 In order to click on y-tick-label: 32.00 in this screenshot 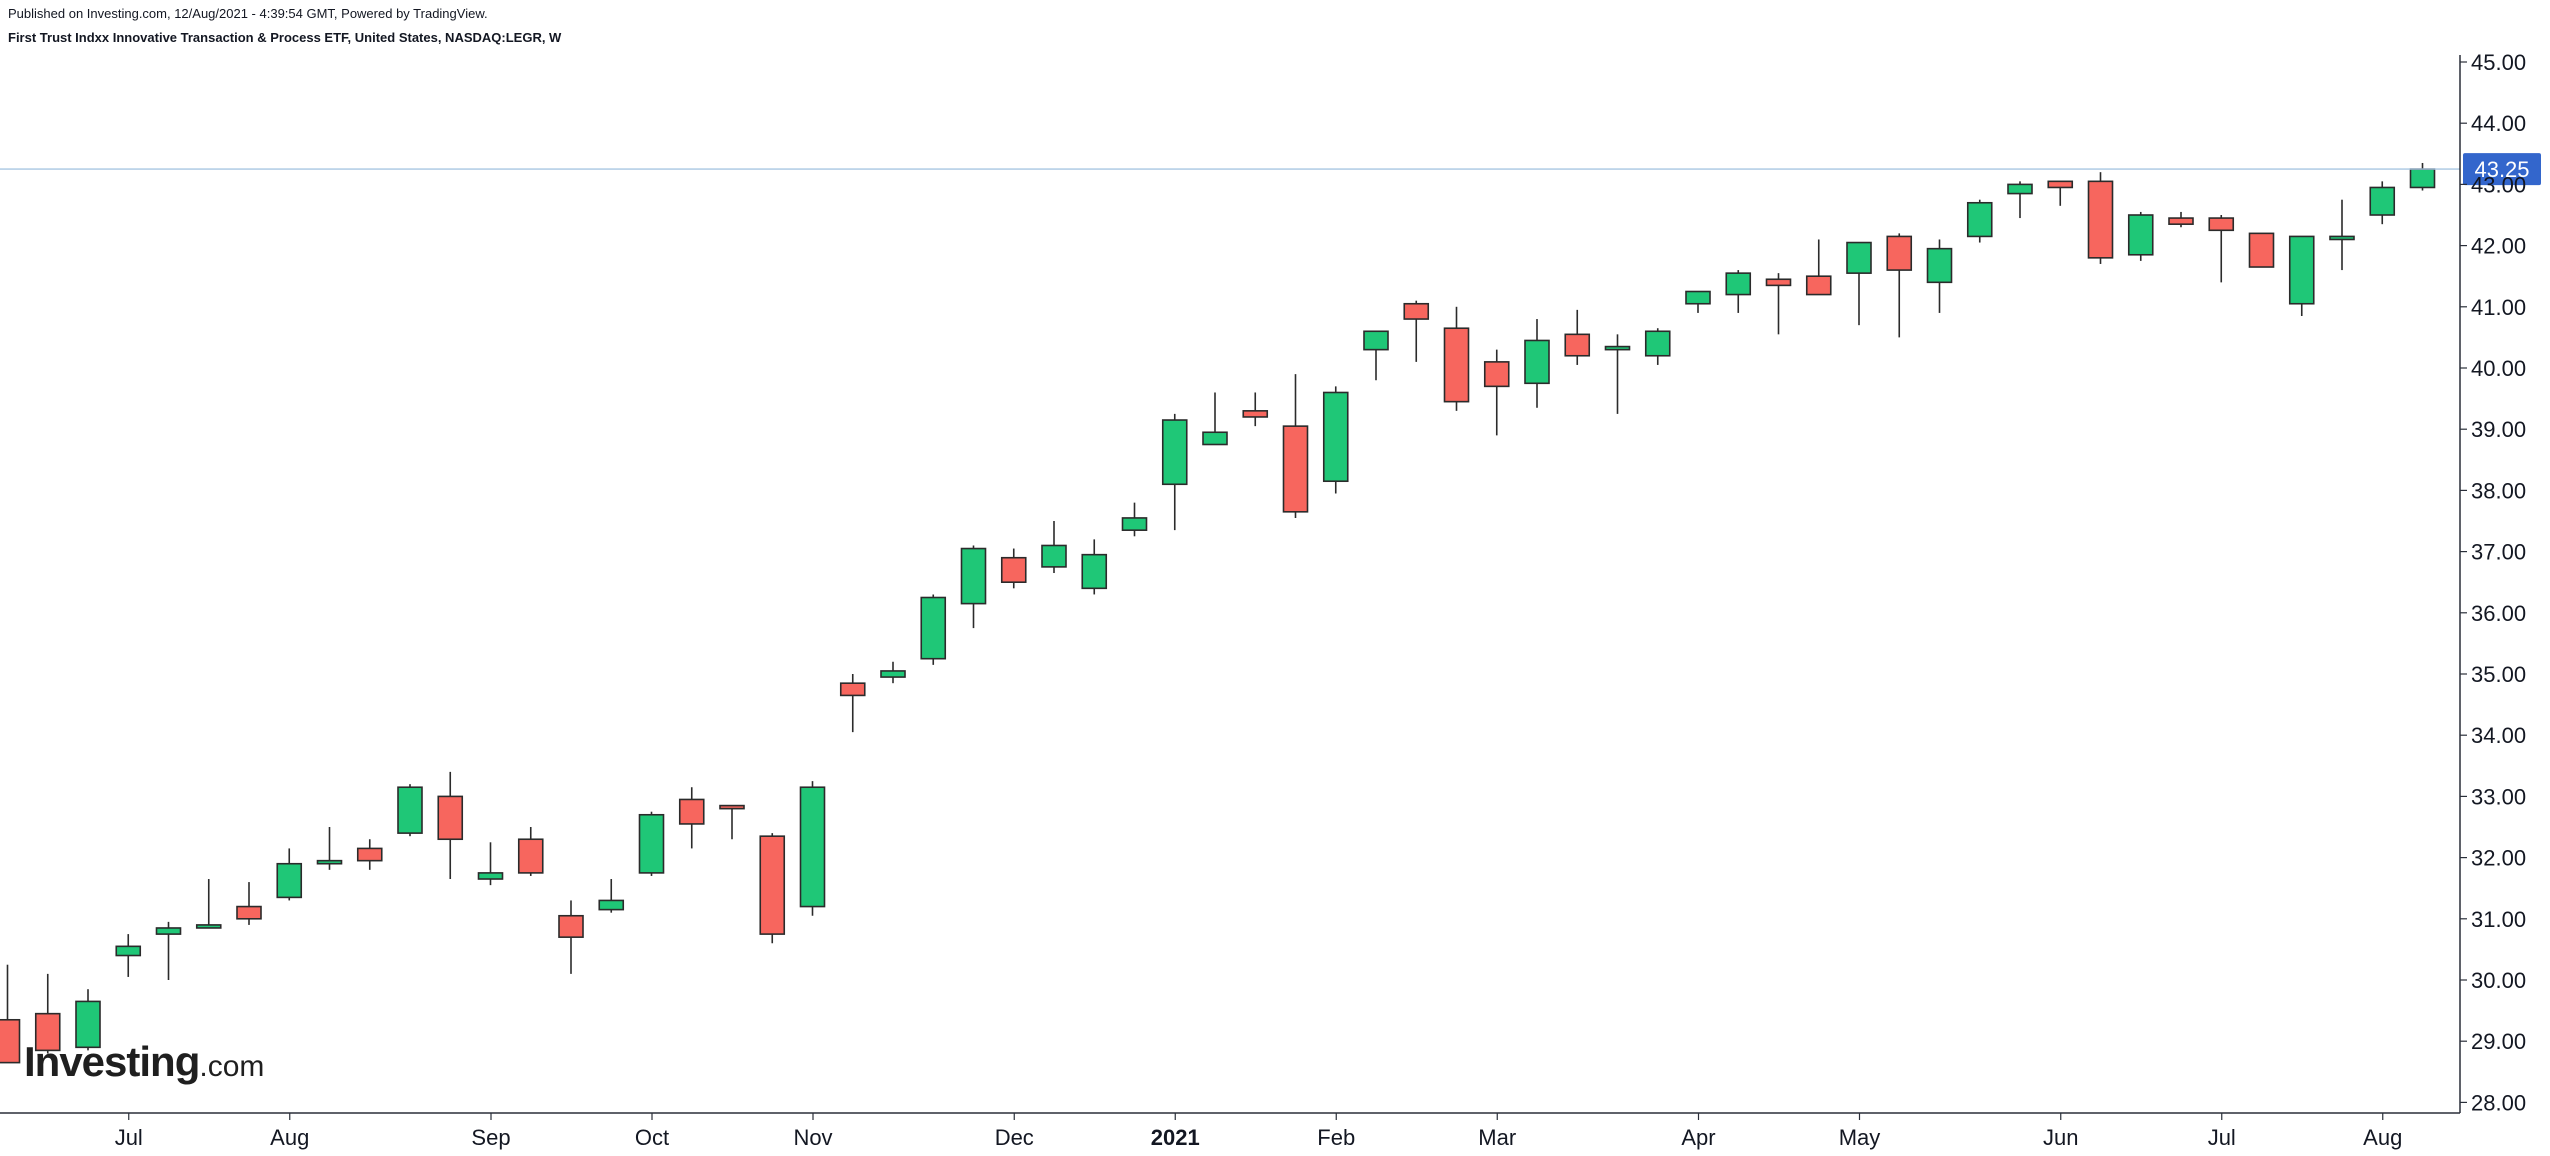, I will do `click(2498, 858)`.